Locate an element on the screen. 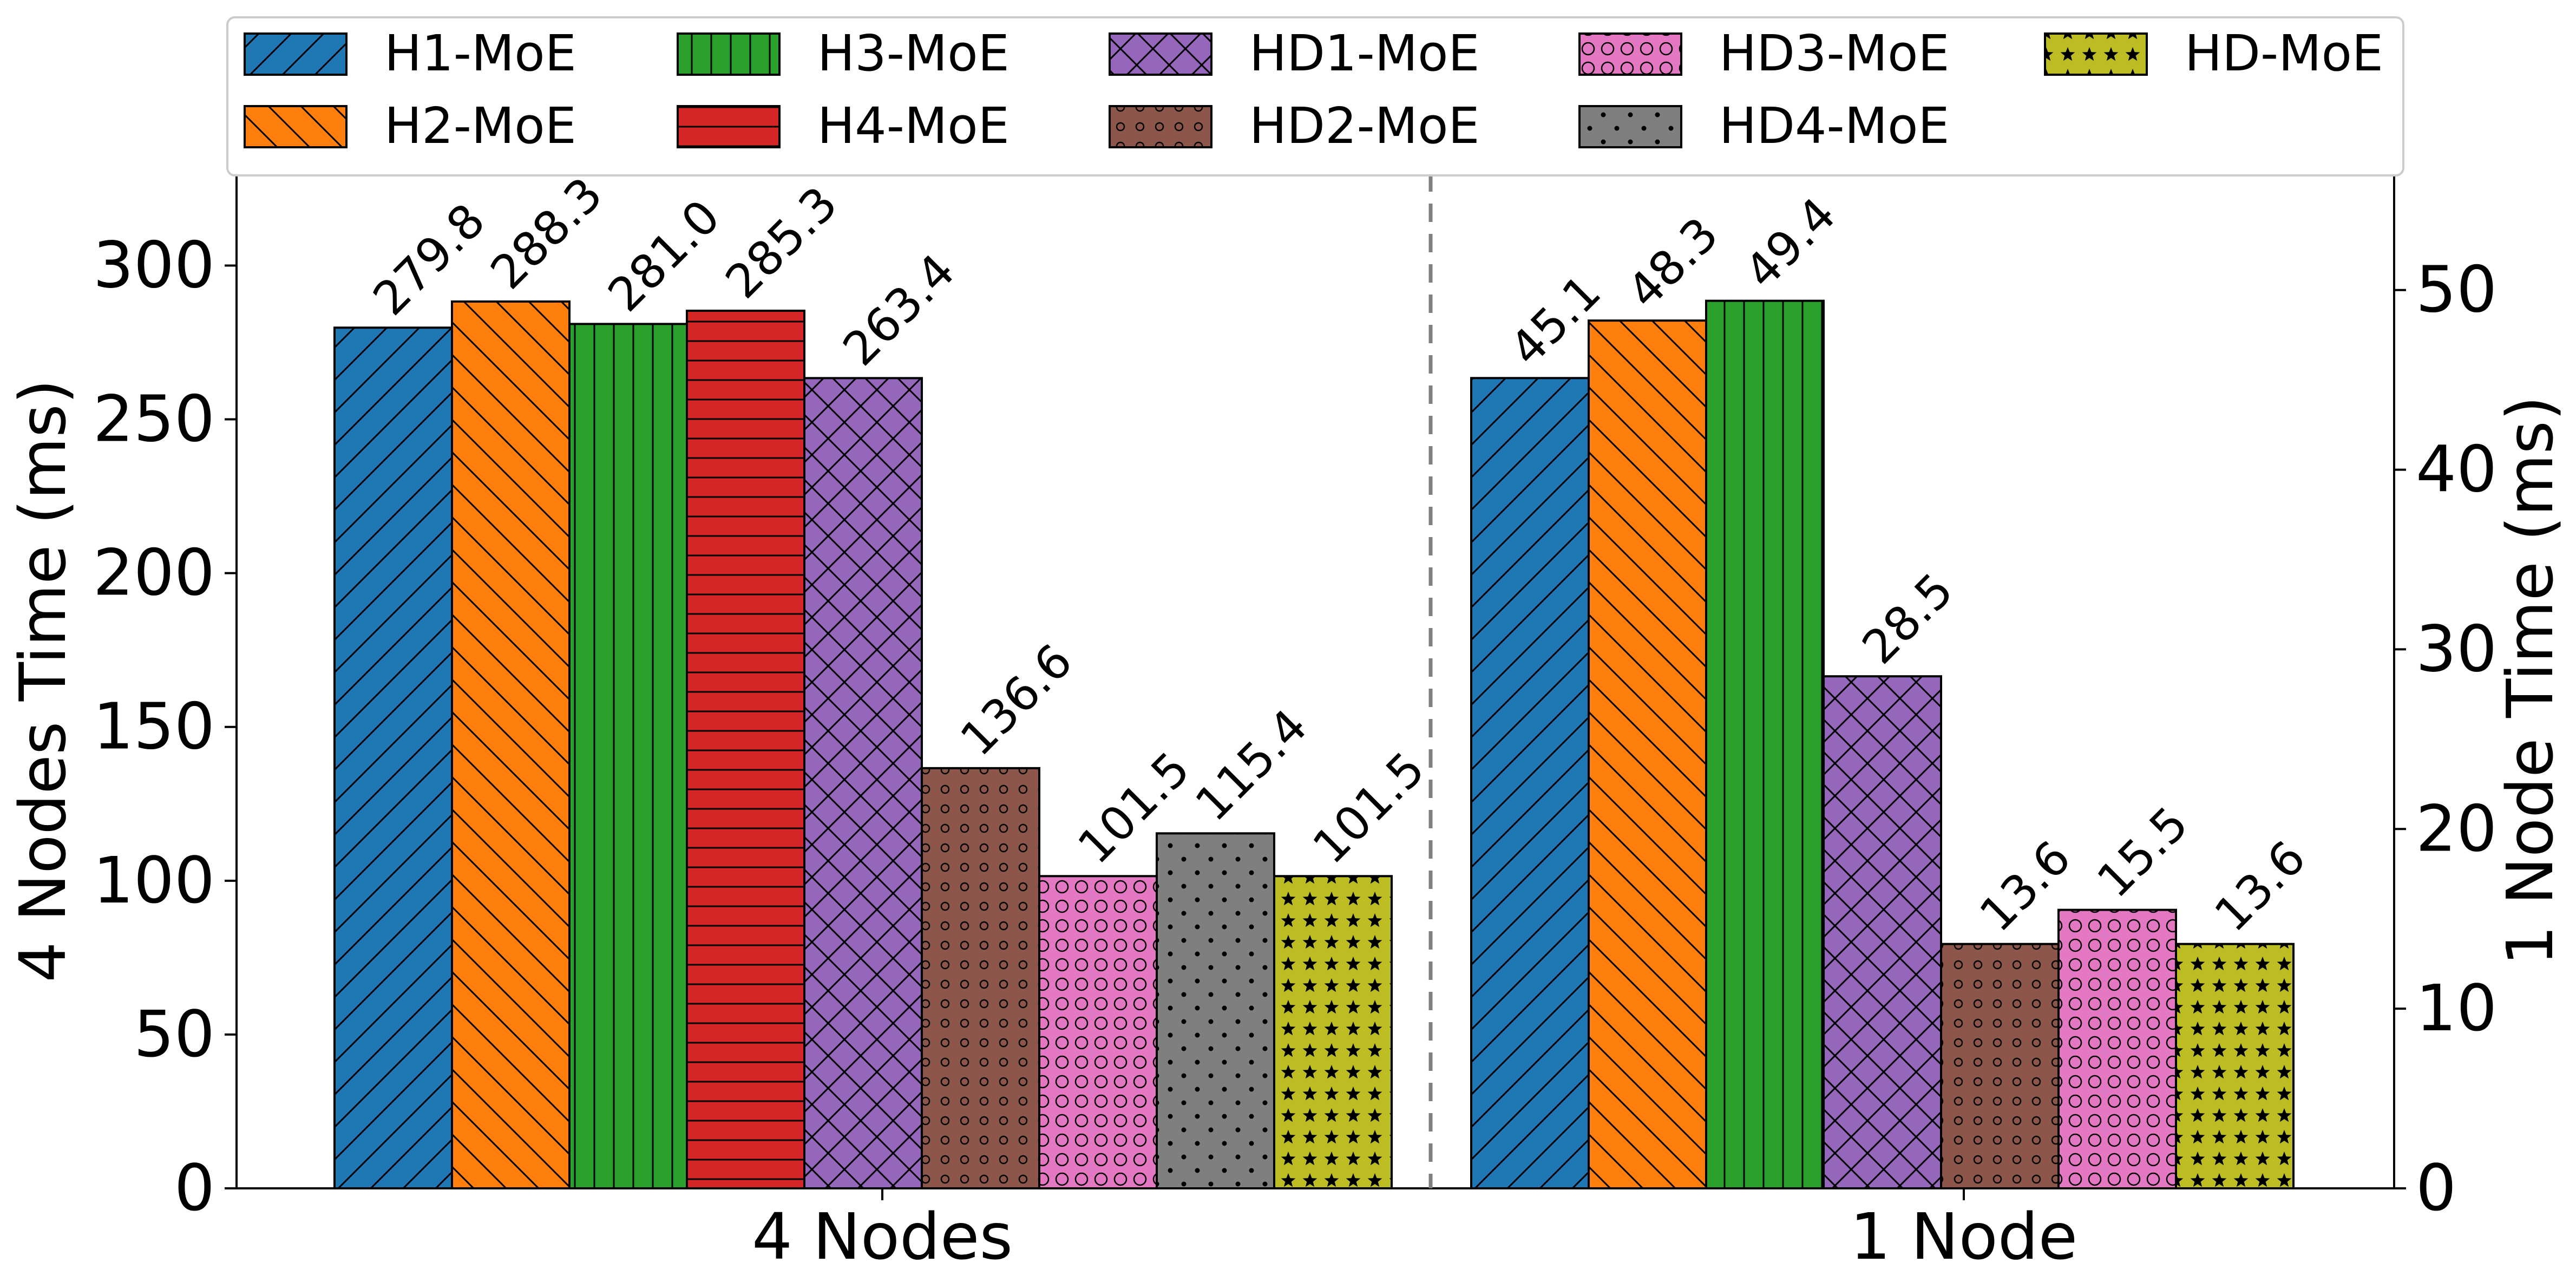 The height and width of the screenshot is (1282, 2576). value-label-1-node-hd-moe: 13.6 is located at coordinates (2260, 886).